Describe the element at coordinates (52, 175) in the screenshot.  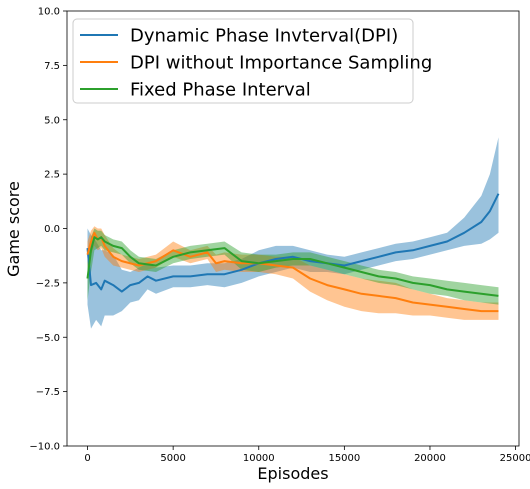
I see `y-tick-label: 2.5` at that location.